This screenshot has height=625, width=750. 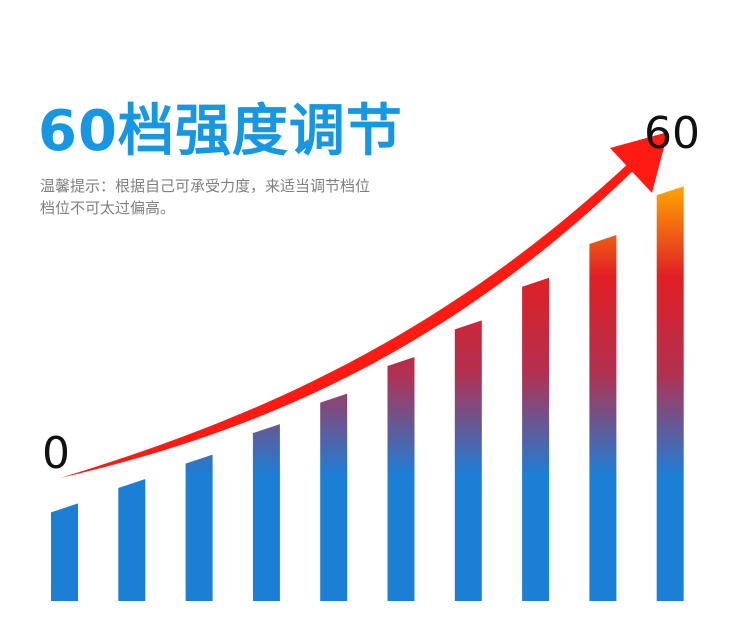 I want to click on arrow-head-icon, so click(x=639, y=162).